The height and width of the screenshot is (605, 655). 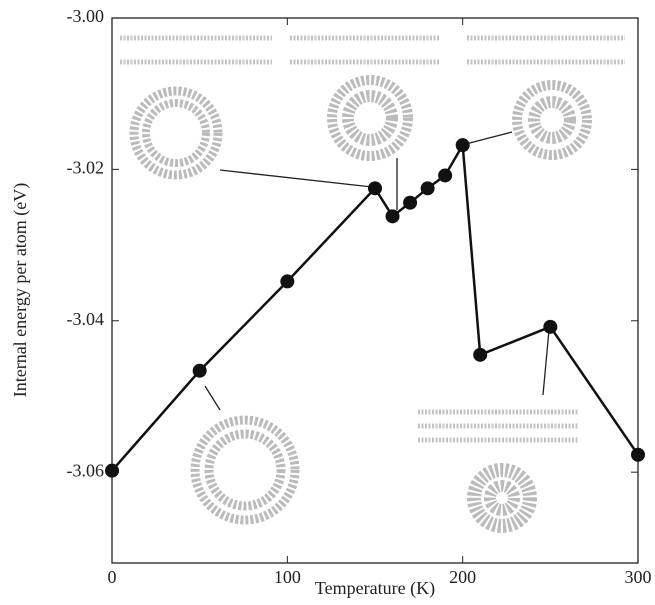 I want to click on x-tick-label: 0, so click(x=112, y=577).